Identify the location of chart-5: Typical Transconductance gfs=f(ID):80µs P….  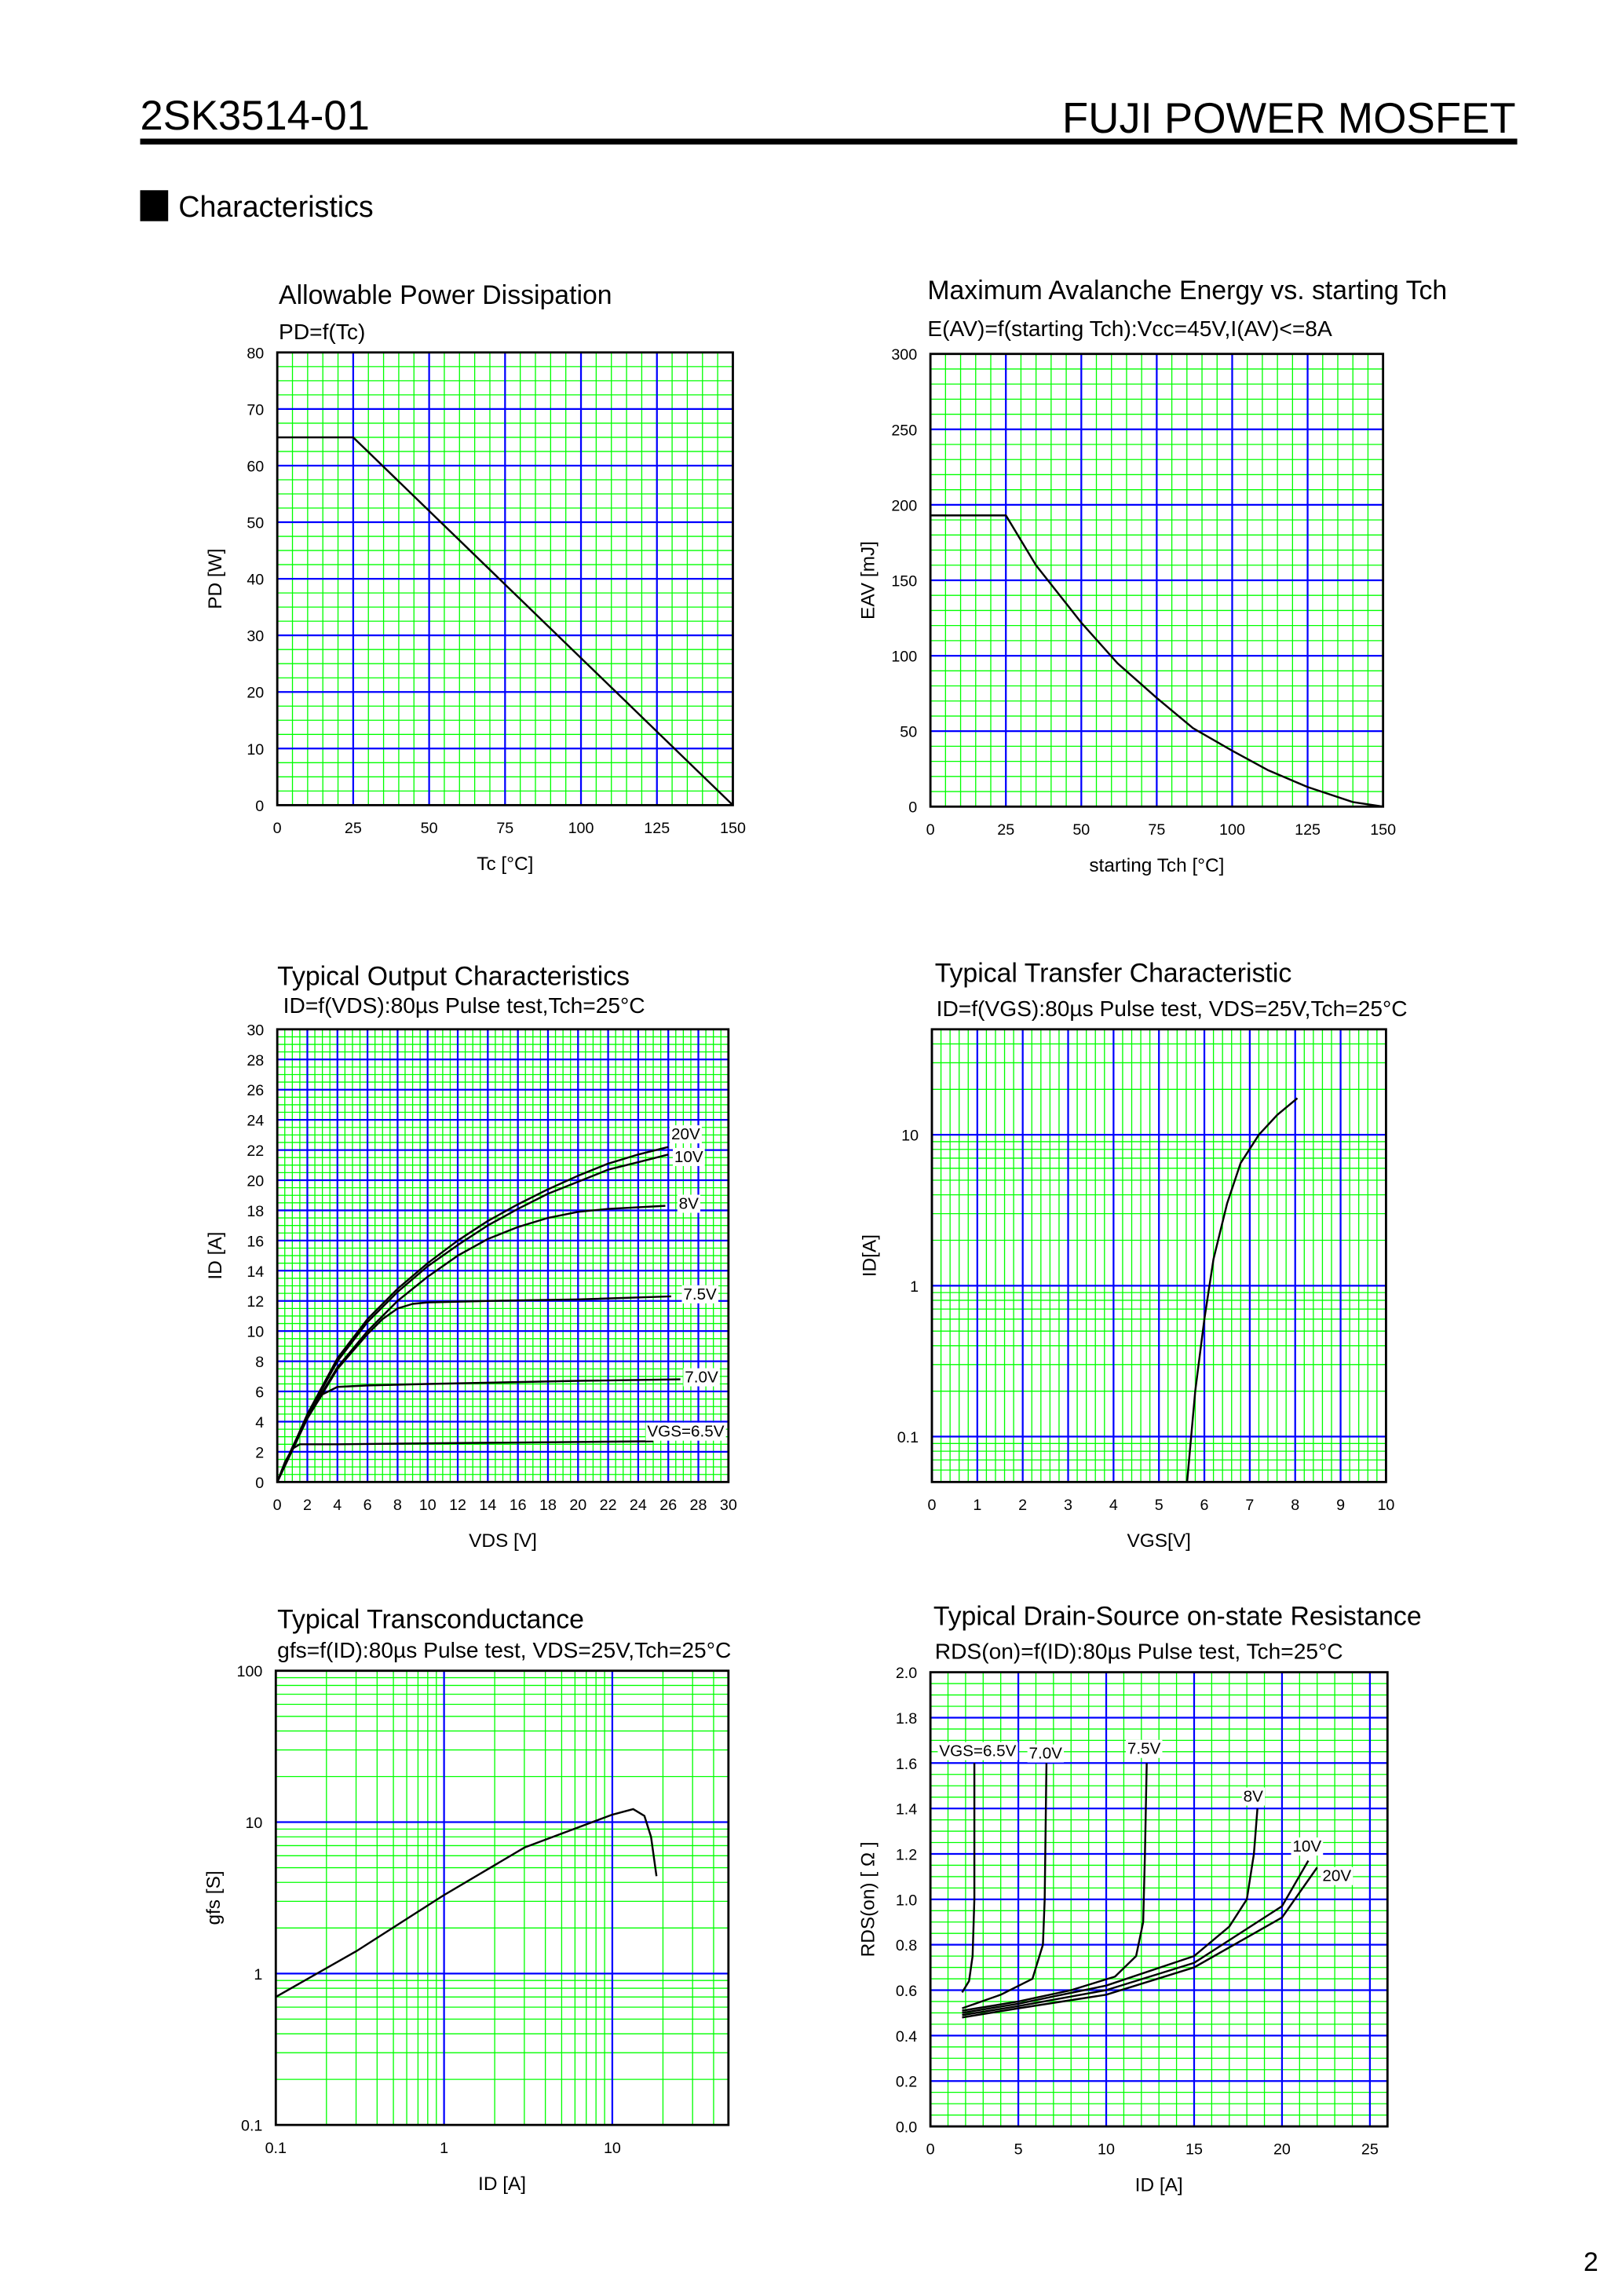
(467, 1899).